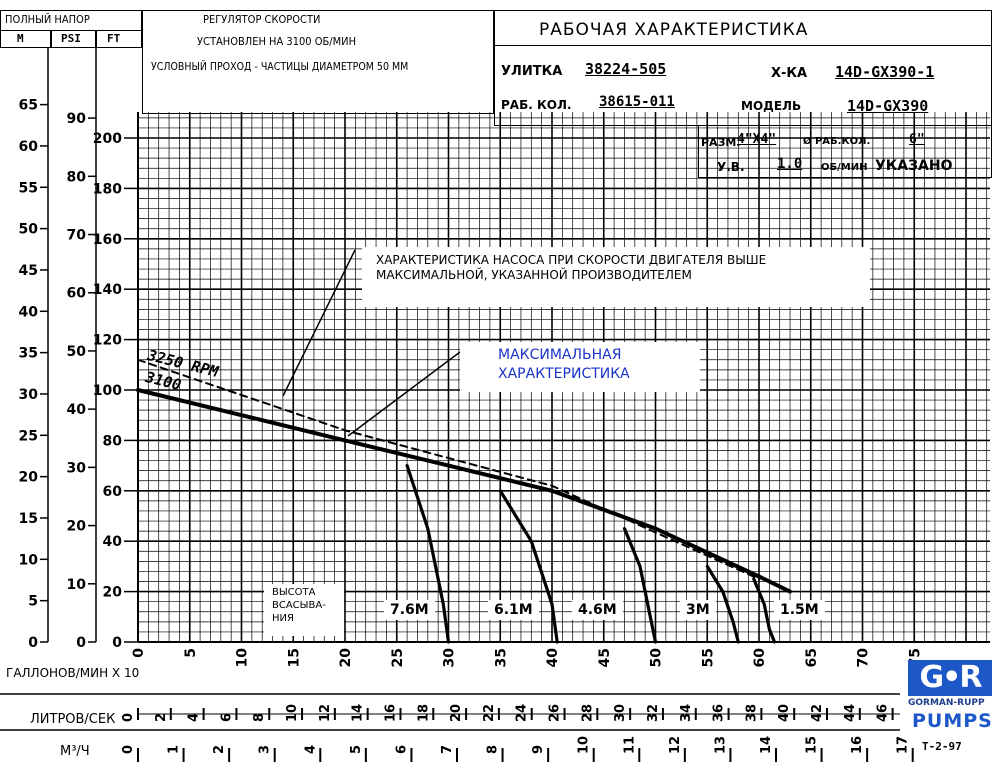 The height and width of the screenshot is (776, 992). I want to click on psi-tick-label: 50, so click(77, 352).